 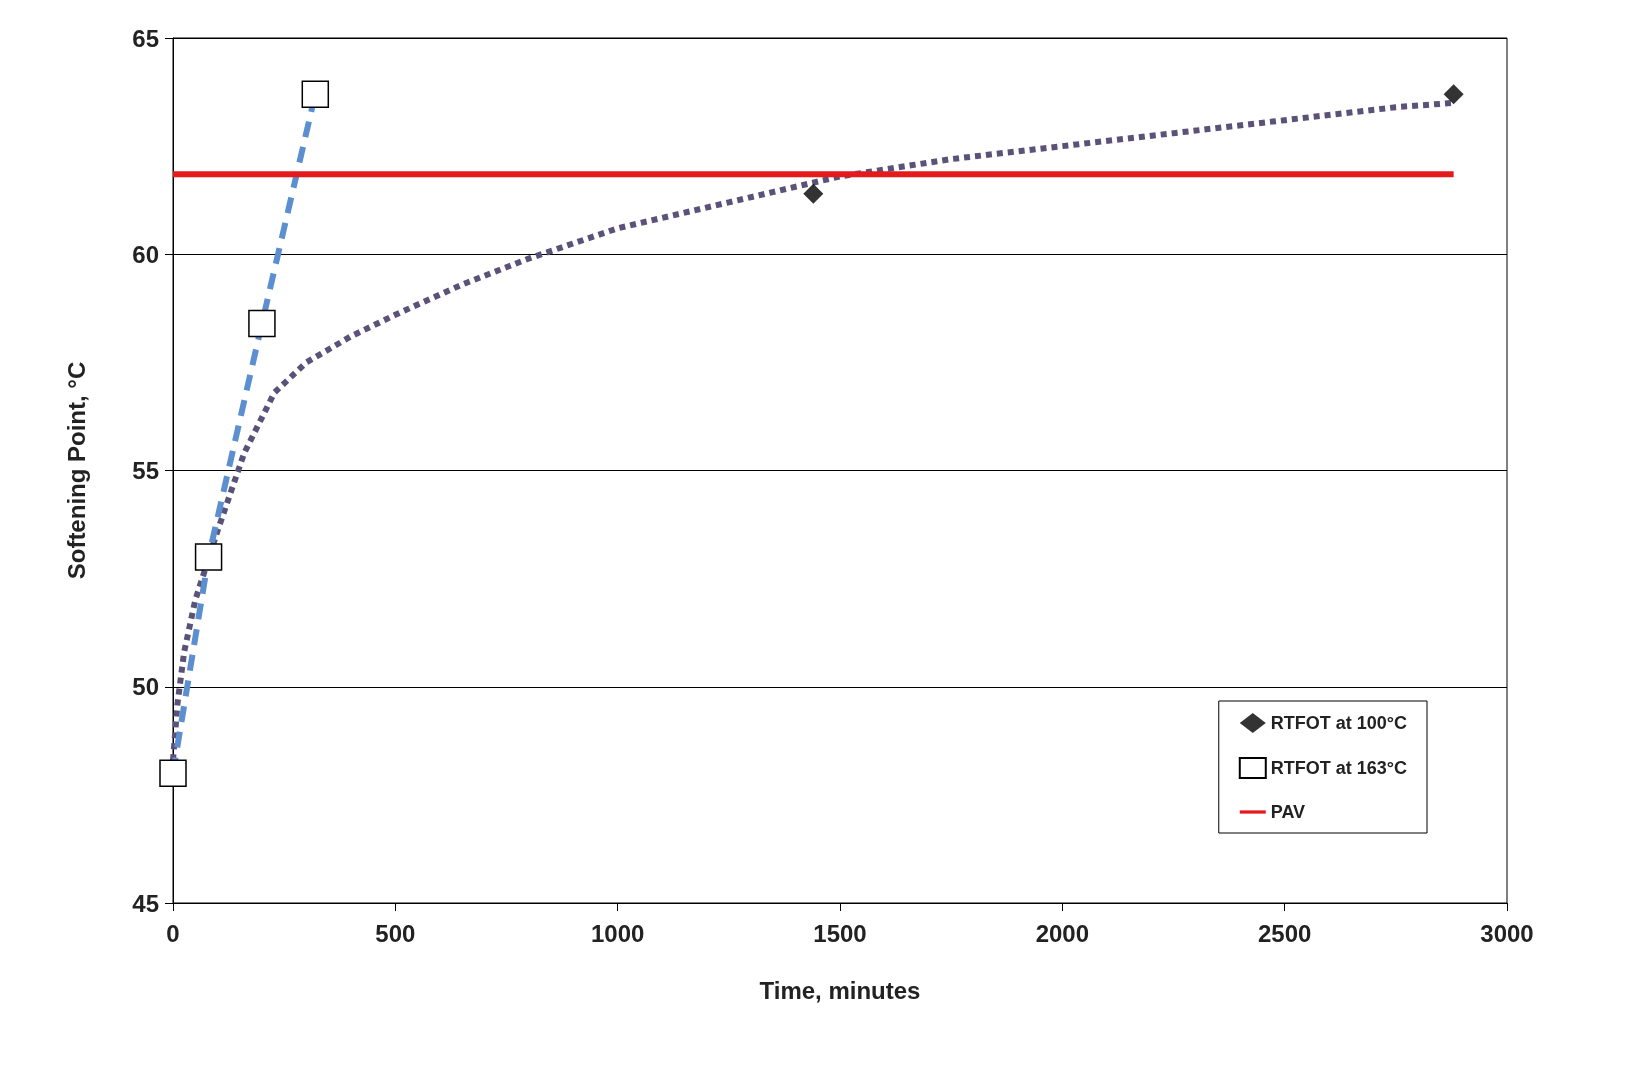 What do you see at coordinates (145, 254) in the screenshot?
I see `y-tick-label: 60` at bounding box center [145, 254].